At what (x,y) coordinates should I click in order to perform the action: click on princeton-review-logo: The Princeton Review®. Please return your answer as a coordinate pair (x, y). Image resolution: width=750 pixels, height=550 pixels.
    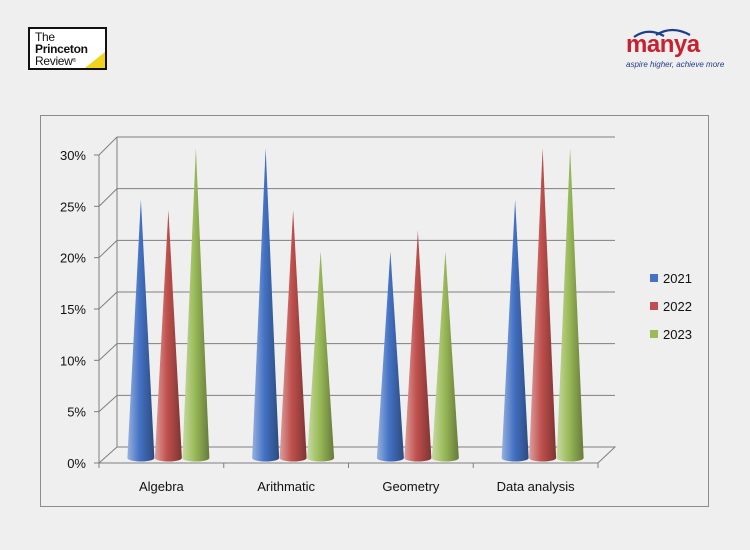
    Looking at the image, I should click on (67, 48).